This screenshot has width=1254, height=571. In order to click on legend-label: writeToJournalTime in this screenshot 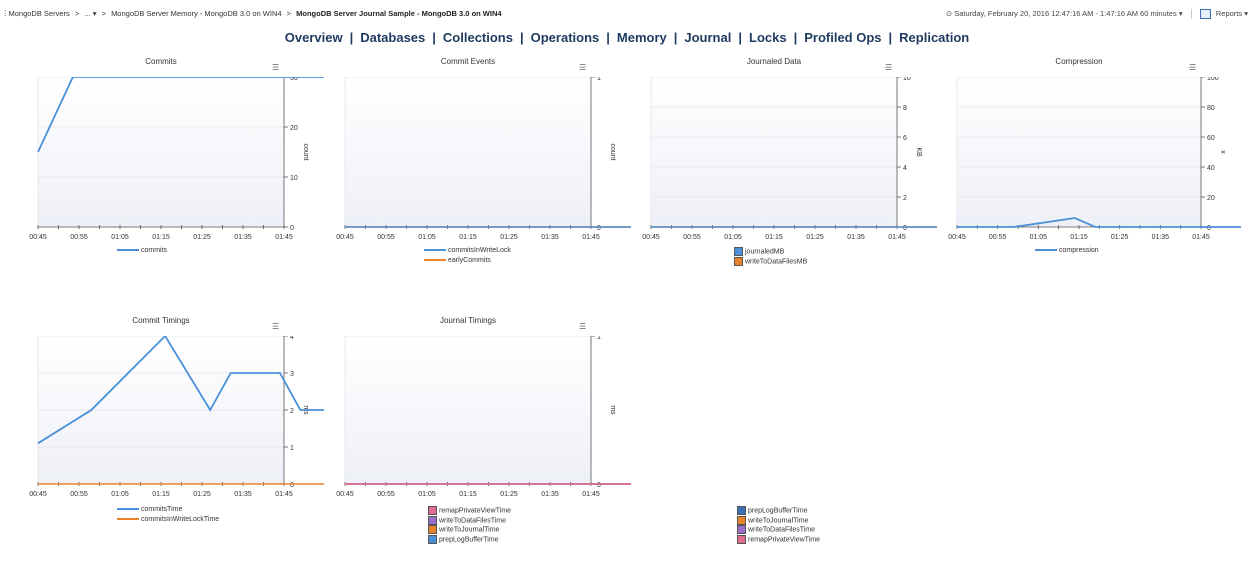, I will do `click(778, 520)`.